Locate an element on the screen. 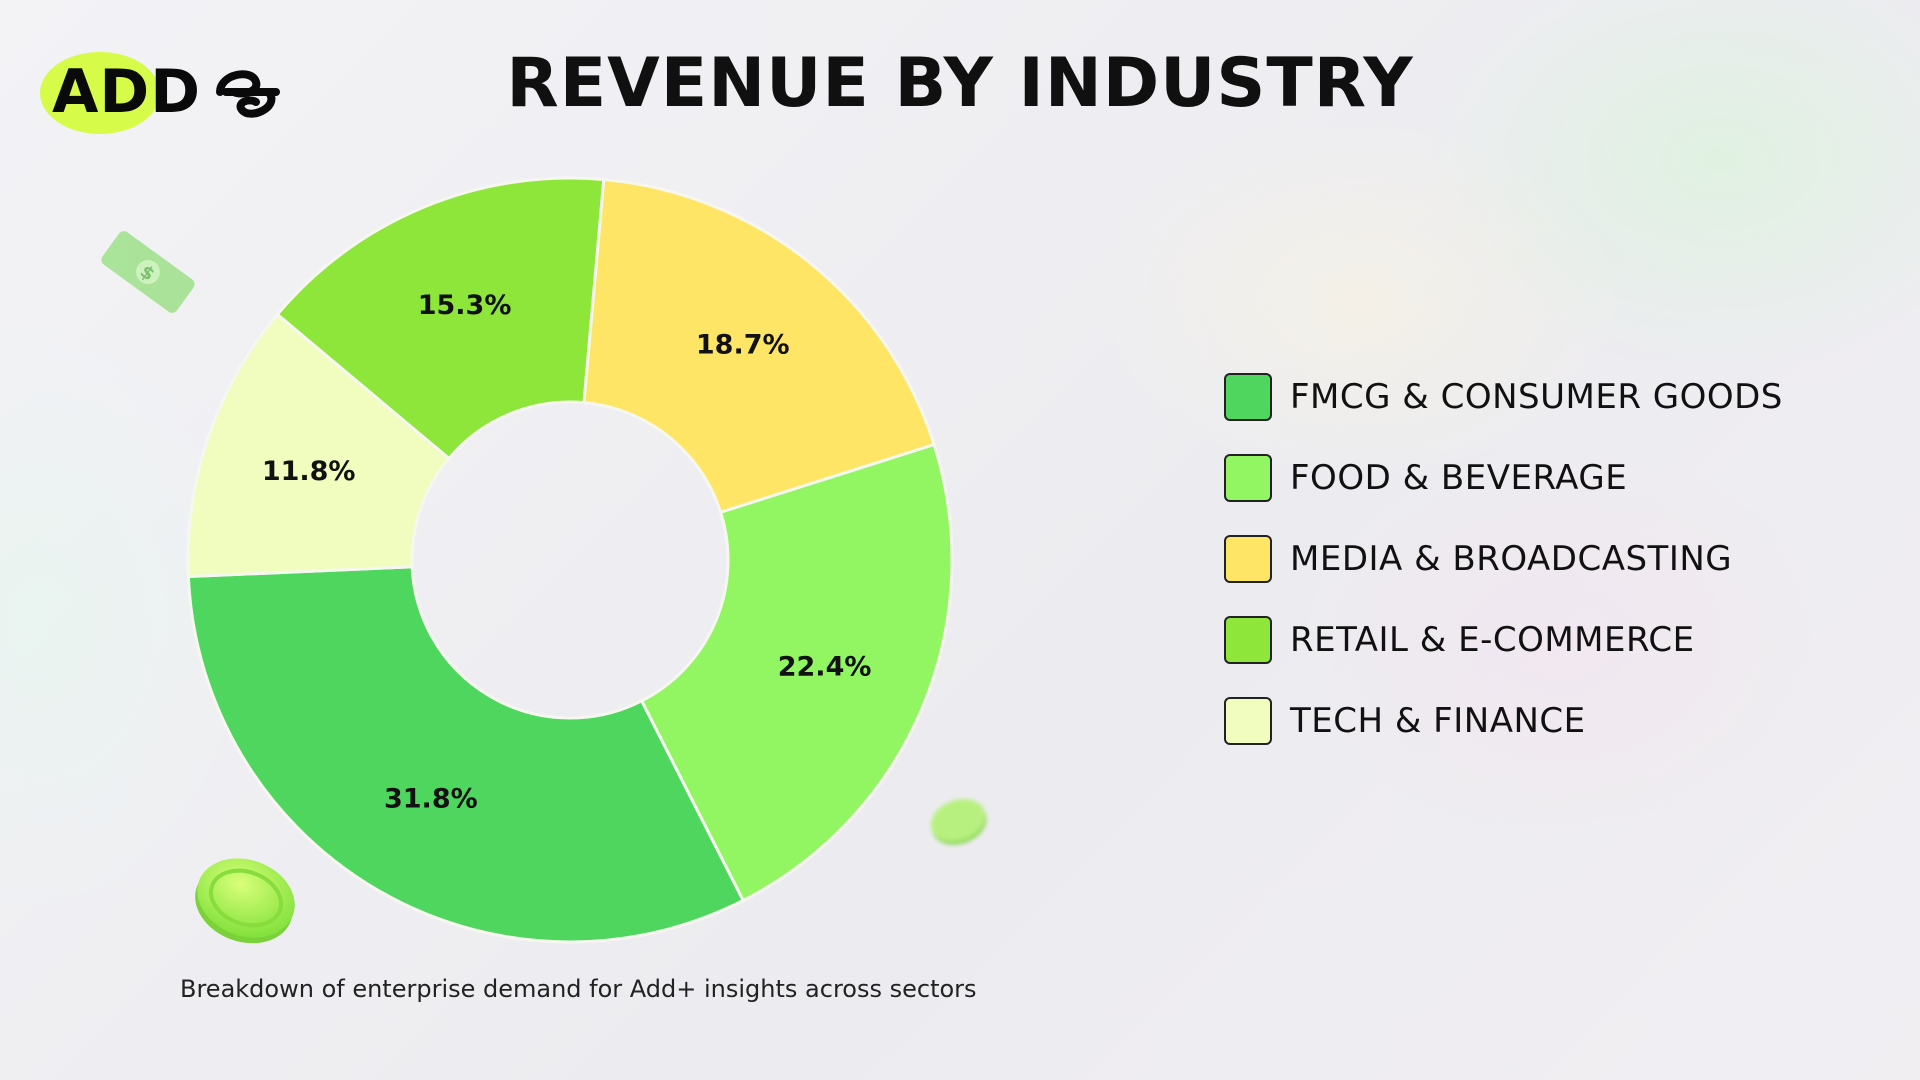 This screenshot has height=1080, width=1920. slice-value-label: 18.7% is located at coordinates (743, 345).